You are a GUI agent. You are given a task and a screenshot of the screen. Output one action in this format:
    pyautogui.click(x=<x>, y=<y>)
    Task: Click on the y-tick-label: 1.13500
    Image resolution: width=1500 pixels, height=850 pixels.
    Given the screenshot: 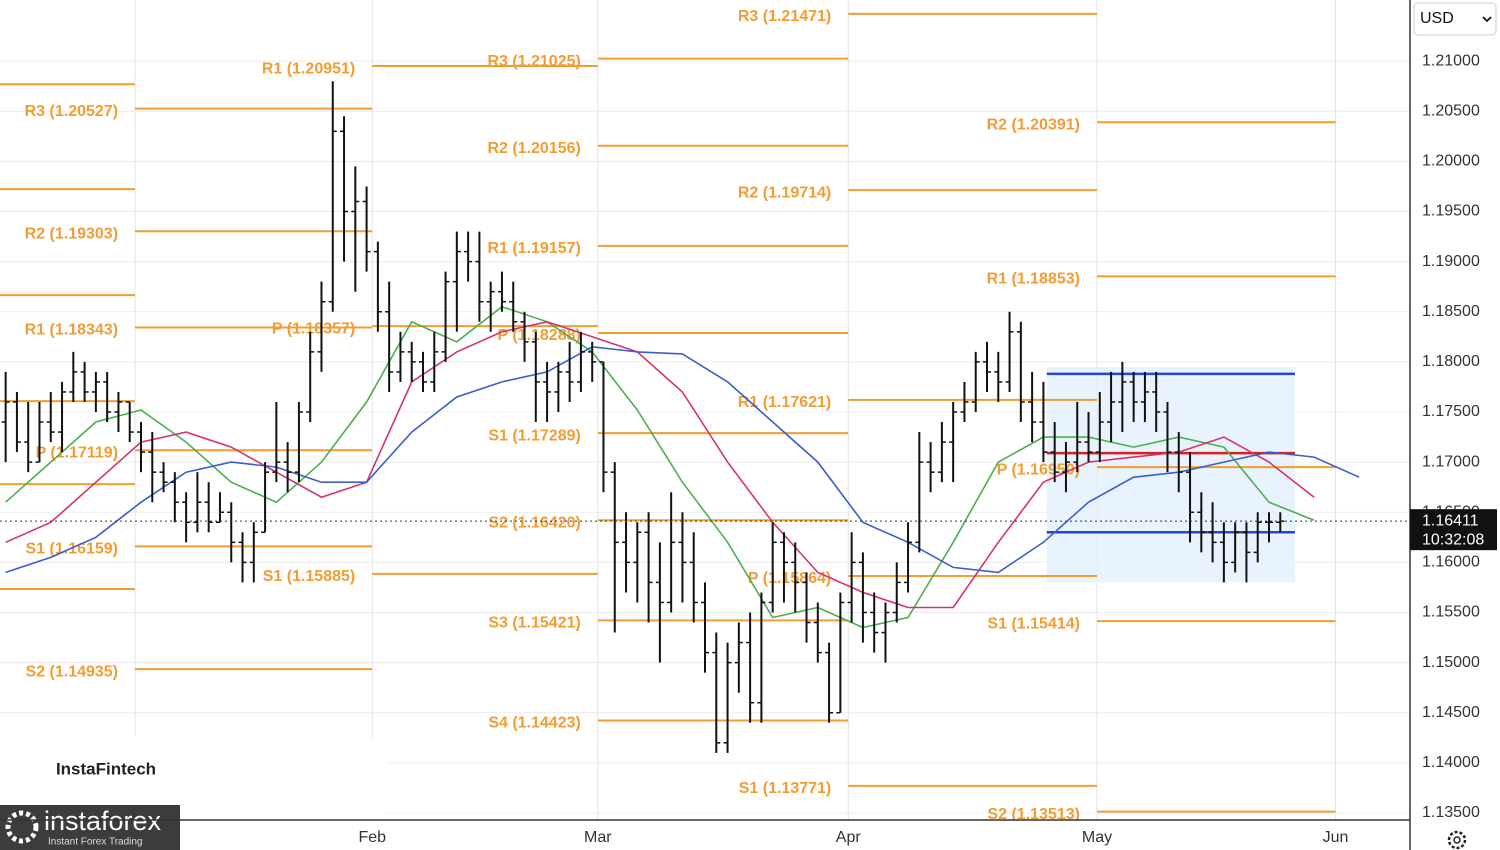 What is the action you would take?
    pyautogui.click(x=1451, y=812)
    